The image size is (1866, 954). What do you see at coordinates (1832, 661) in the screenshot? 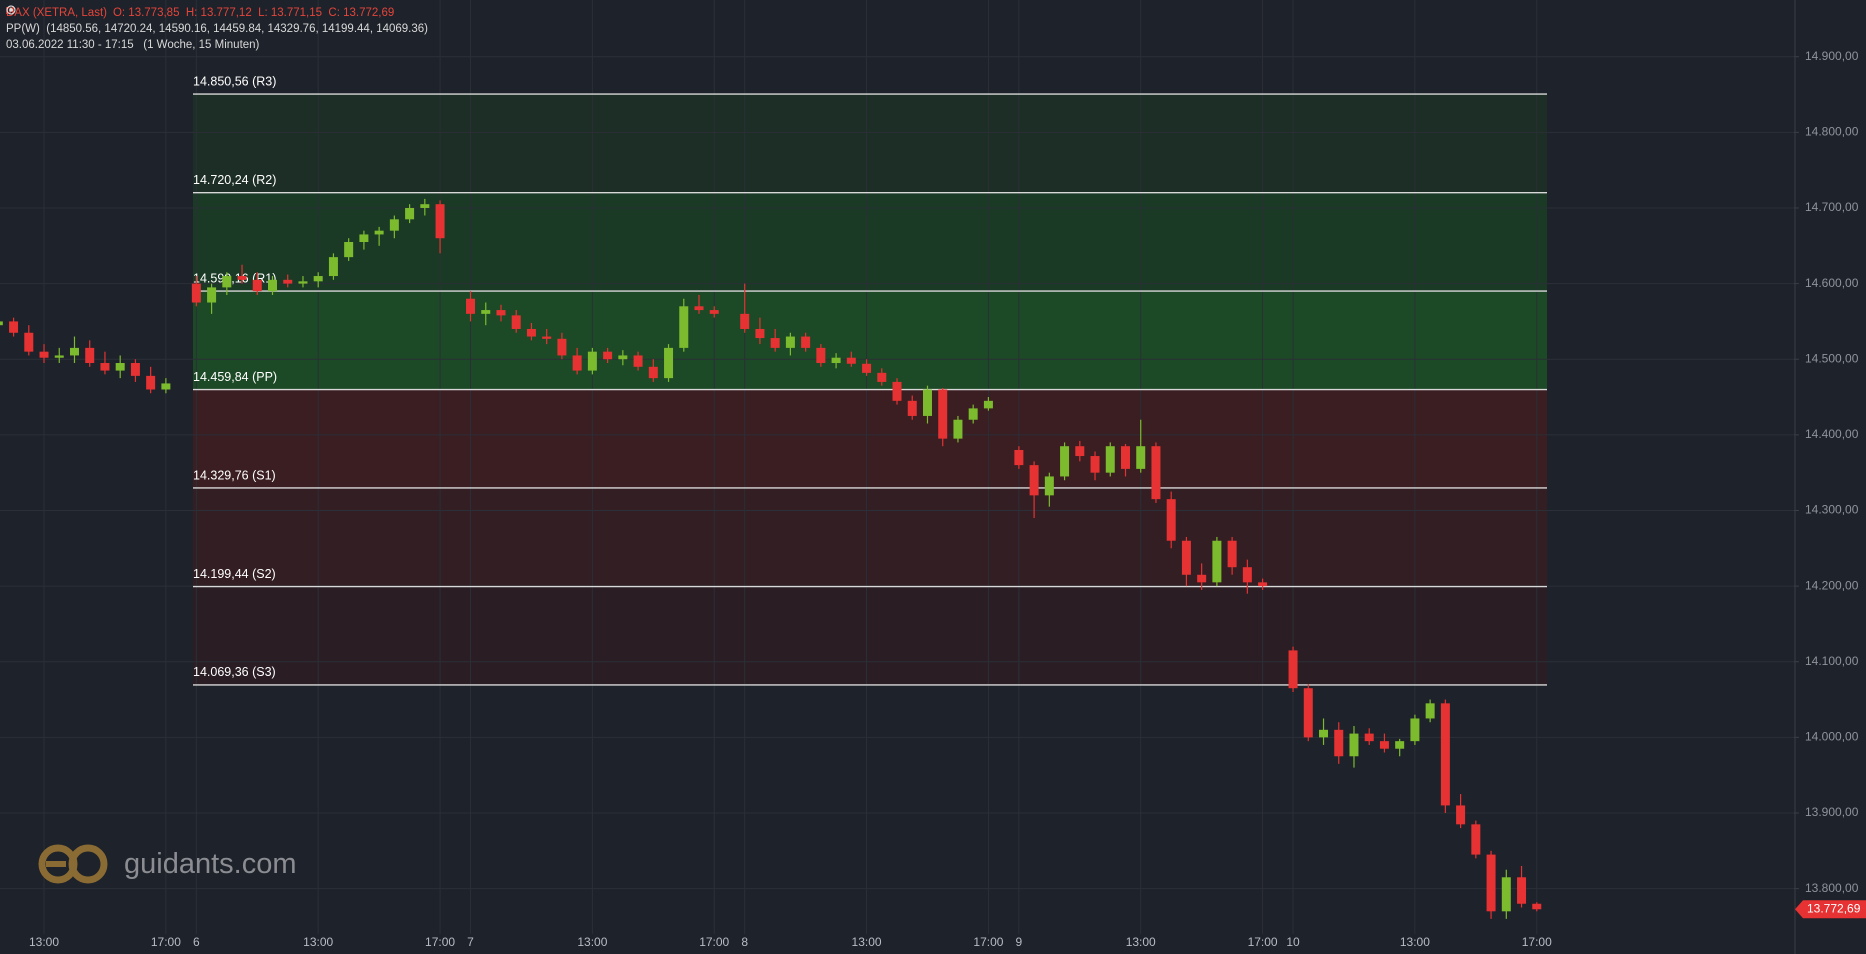
I see `y-tick-label: 14.100,00` at bounding box center [1832, 661].